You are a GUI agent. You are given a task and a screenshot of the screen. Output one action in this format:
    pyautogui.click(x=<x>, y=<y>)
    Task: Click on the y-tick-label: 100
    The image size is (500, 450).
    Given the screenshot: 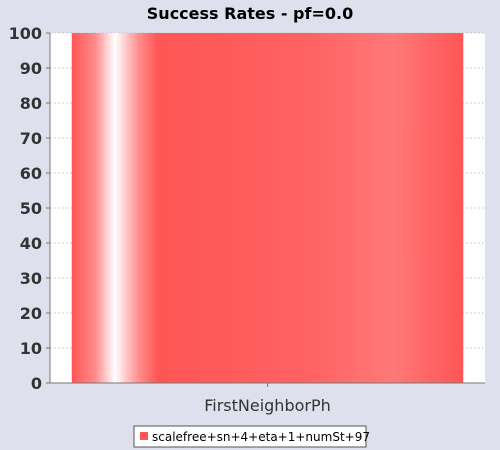 What is the action you would take?
    pyautogui.click(x=25, y=33)
    